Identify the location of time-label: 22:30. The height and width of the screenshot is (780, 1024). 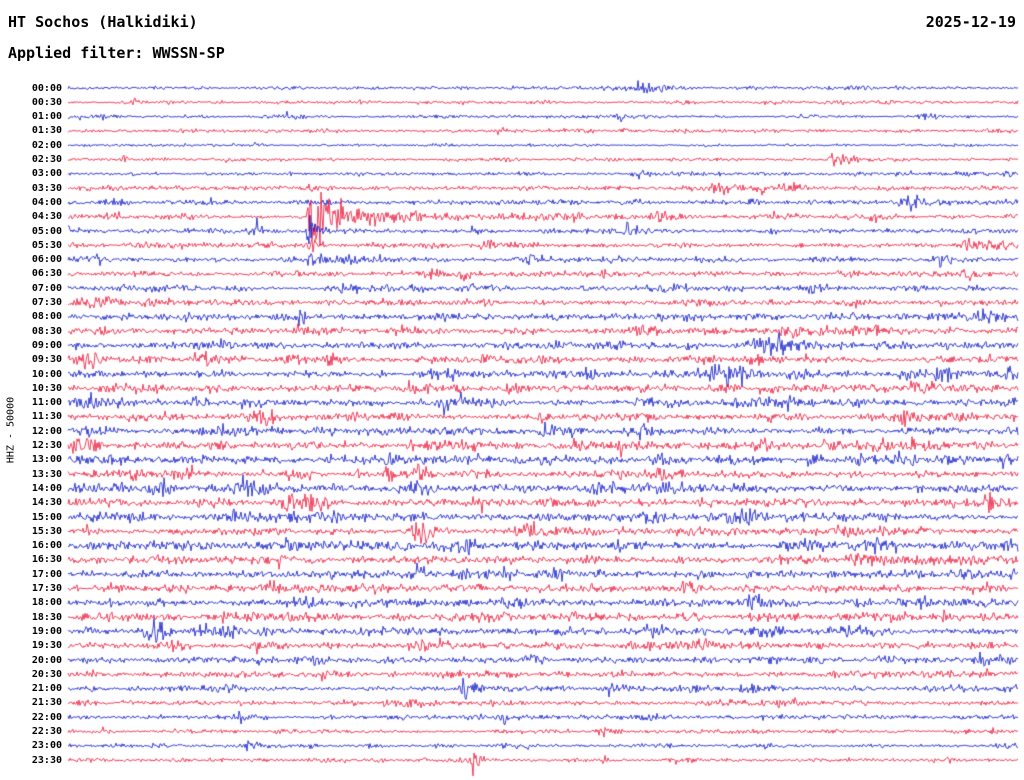
(46, 731).